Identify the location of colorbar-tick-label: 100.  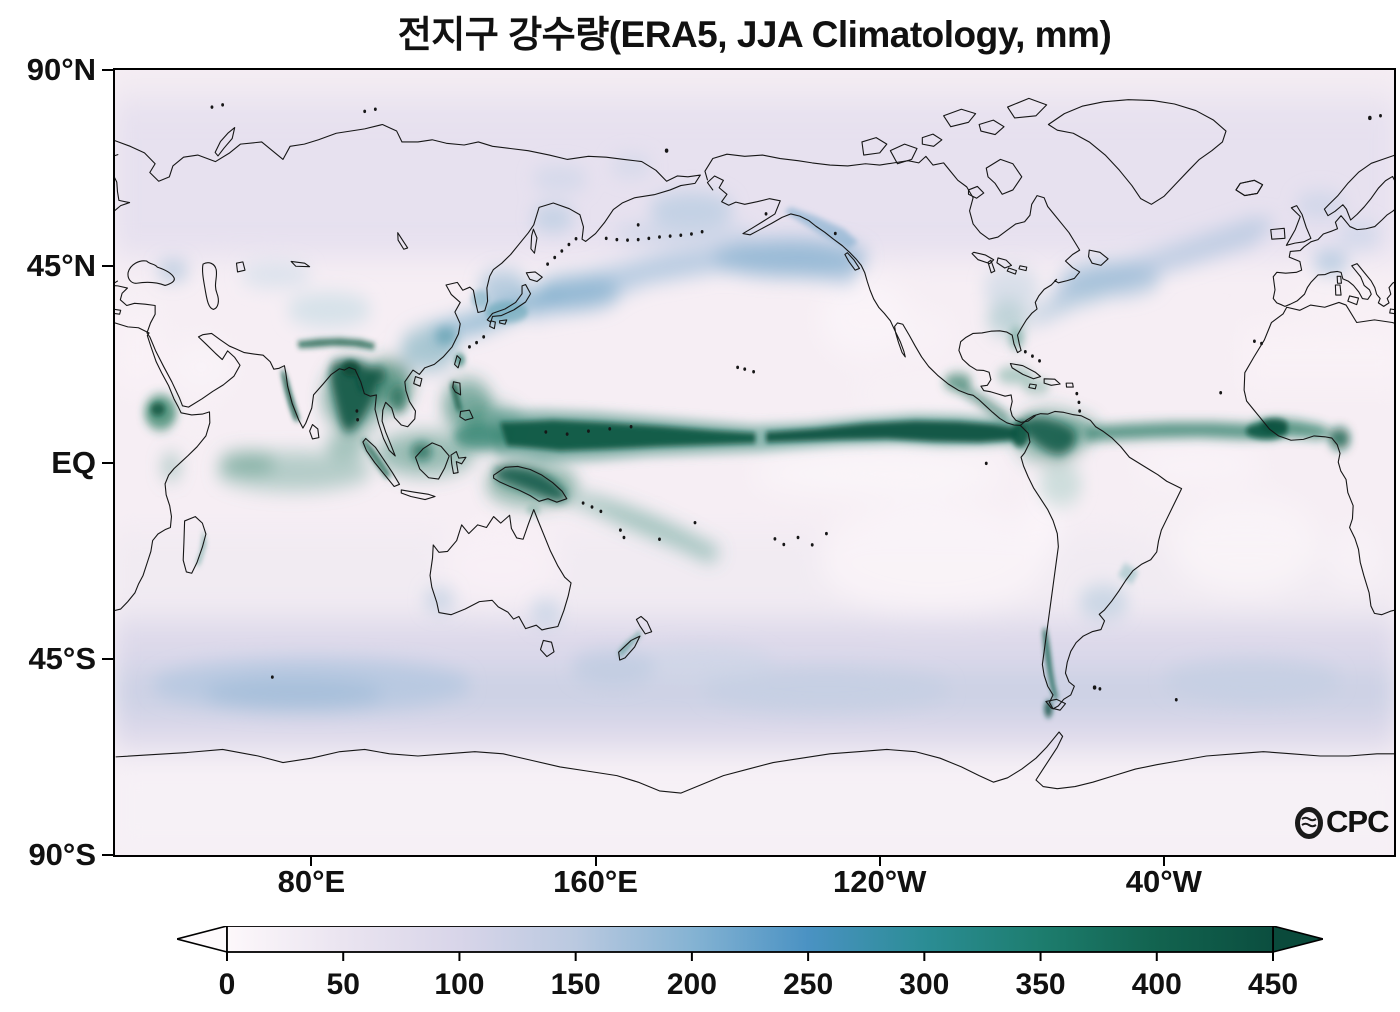
(459, 984).